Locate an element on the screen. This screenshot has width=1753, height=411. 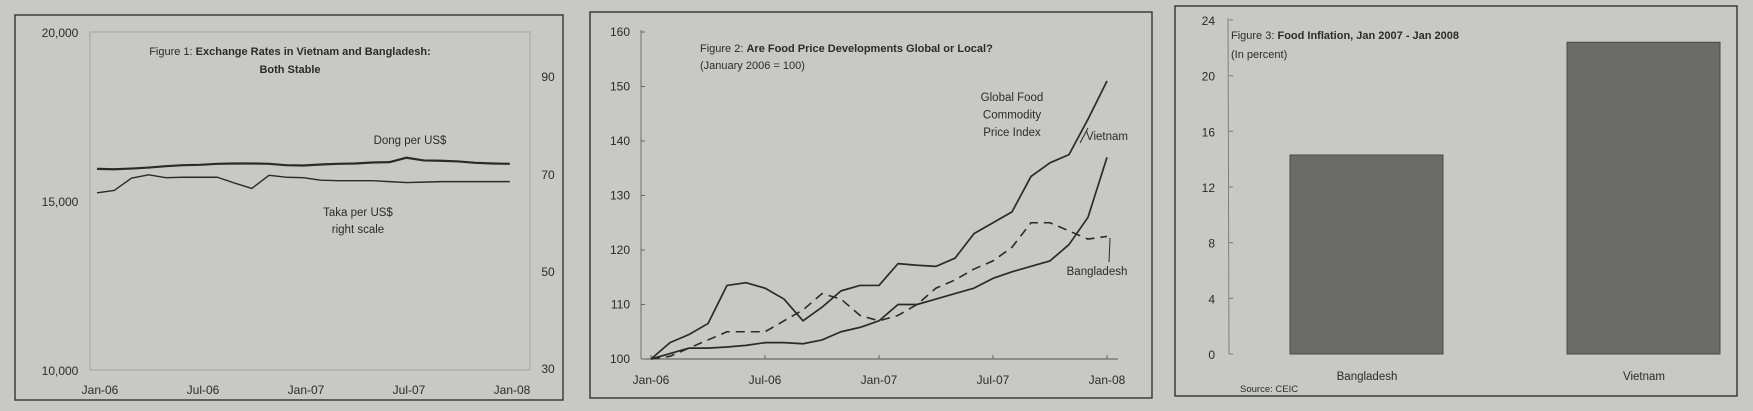
title-prefix: Figure 2: is located at coordinates (723, 49).